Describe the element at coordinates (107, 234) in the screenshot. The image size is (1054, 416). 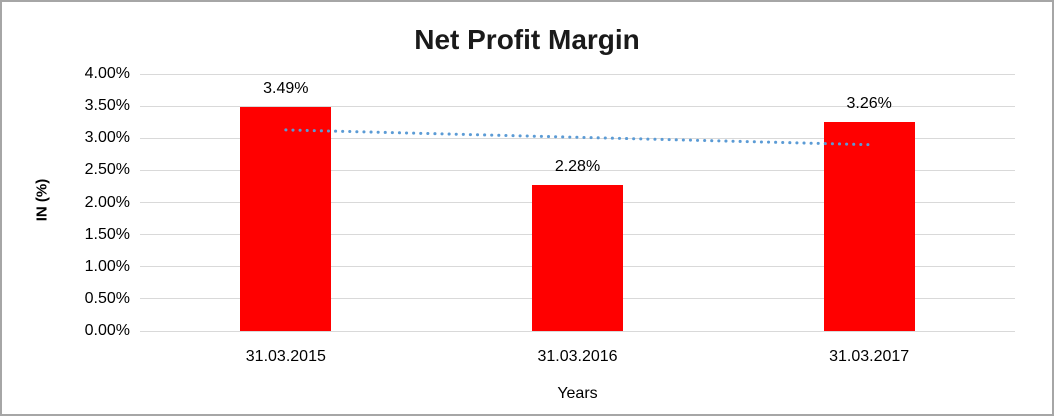
I see `y-axis-tick-label: 1.50%` at that location.